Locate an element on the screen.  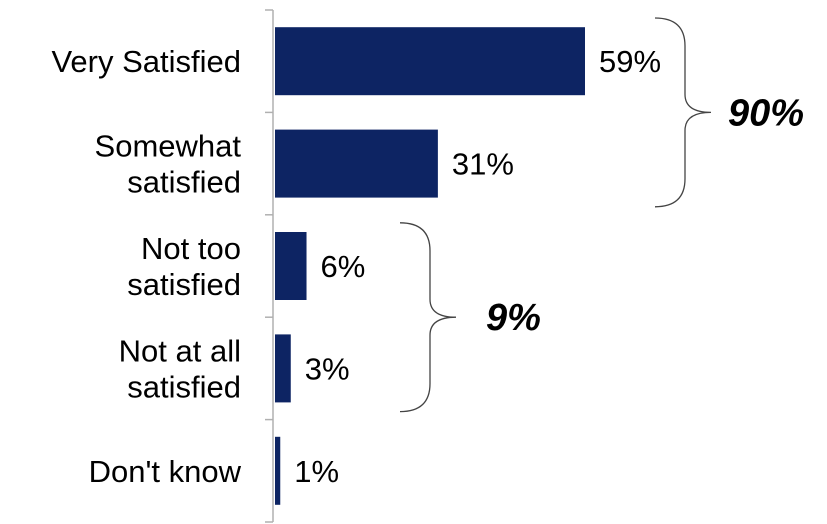
category-axis is located at coordinates (269, 266).